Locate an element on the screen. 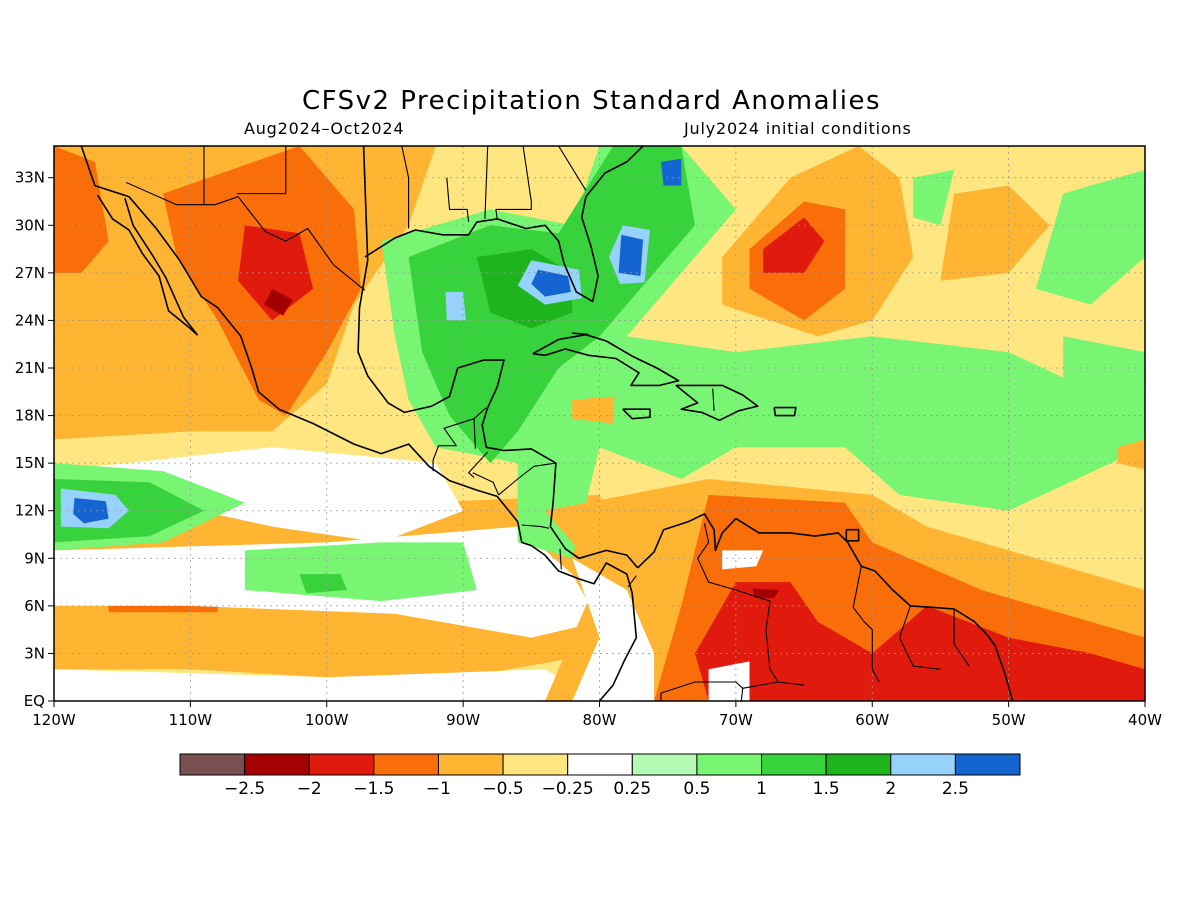 Image resolution: width=1200 pixels, height=900 pixels. longitude-tick-label: 40W is located at coordinates (1145, 720).